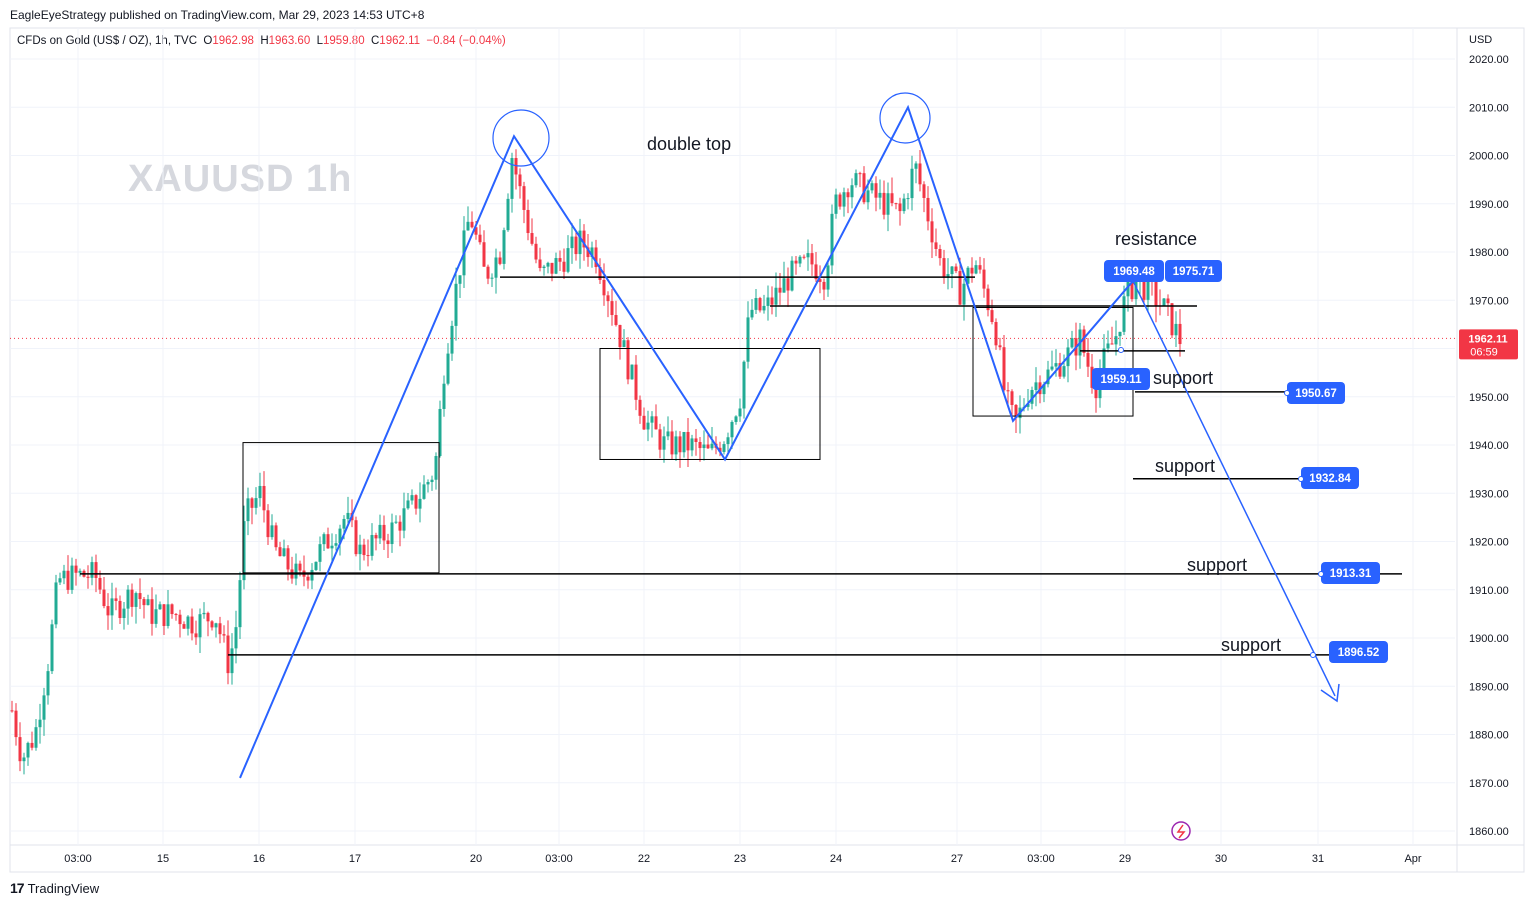 This screenshot has height=907, width=1533. Describe the element at coordinates (476, 859) in the screenshot. I see `x-tick-label: 20` at that location.